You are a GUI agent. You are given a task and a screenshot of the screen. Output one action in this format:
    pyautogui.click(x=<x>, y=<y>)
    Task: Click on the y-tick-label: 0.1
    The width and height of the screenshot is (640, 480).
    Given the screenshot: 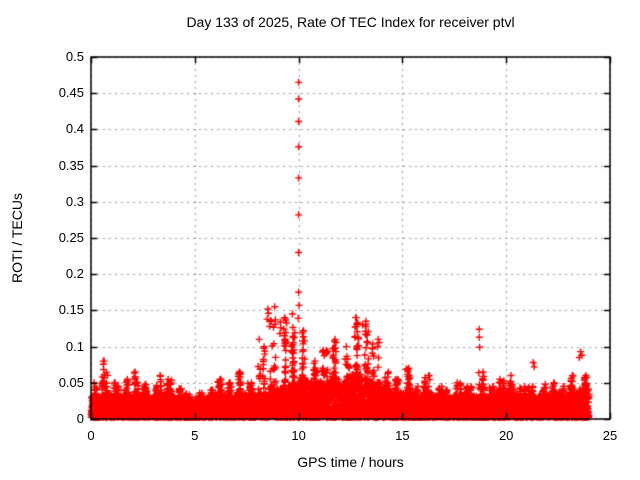 What is the action you would take?
    pyautogui.click(x=74, y=346)
    